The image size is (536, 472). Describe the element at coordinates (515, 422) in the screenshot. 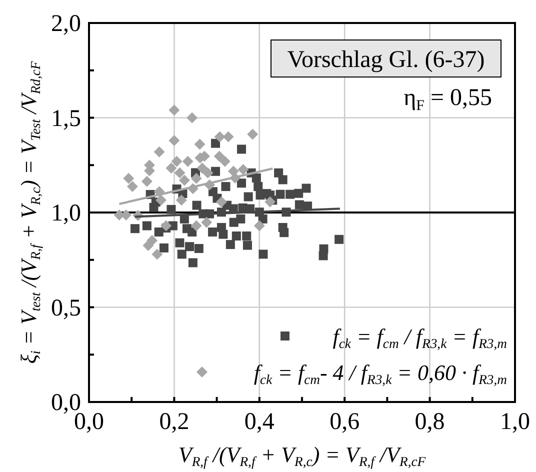

I see `x-tick-label: 1,0` at that location.